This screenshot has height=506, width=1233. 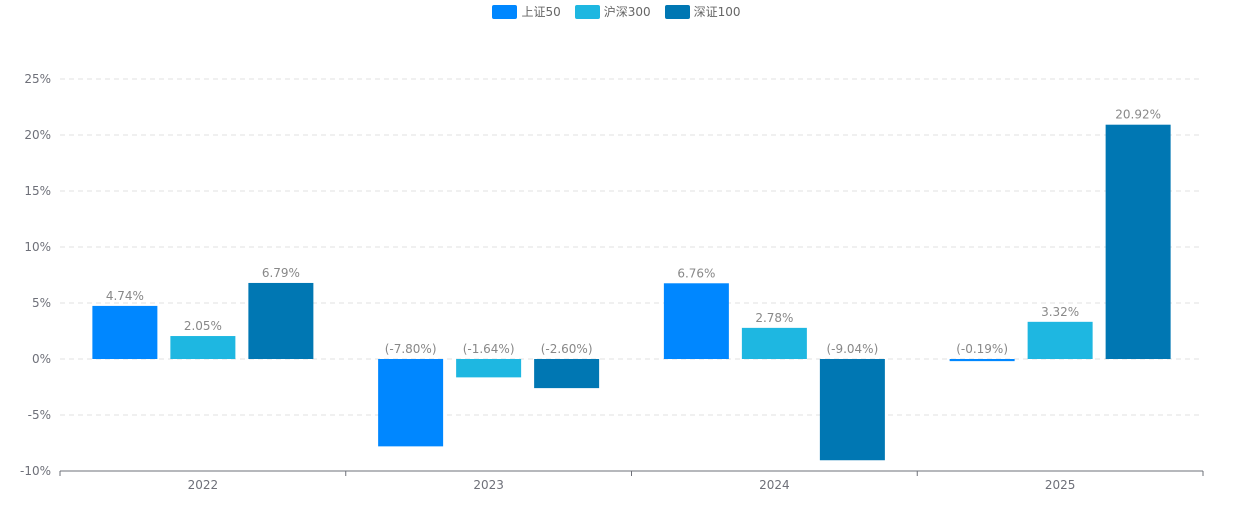 I want to click on y-tick-label: 0%, so click(x=41, y=359).